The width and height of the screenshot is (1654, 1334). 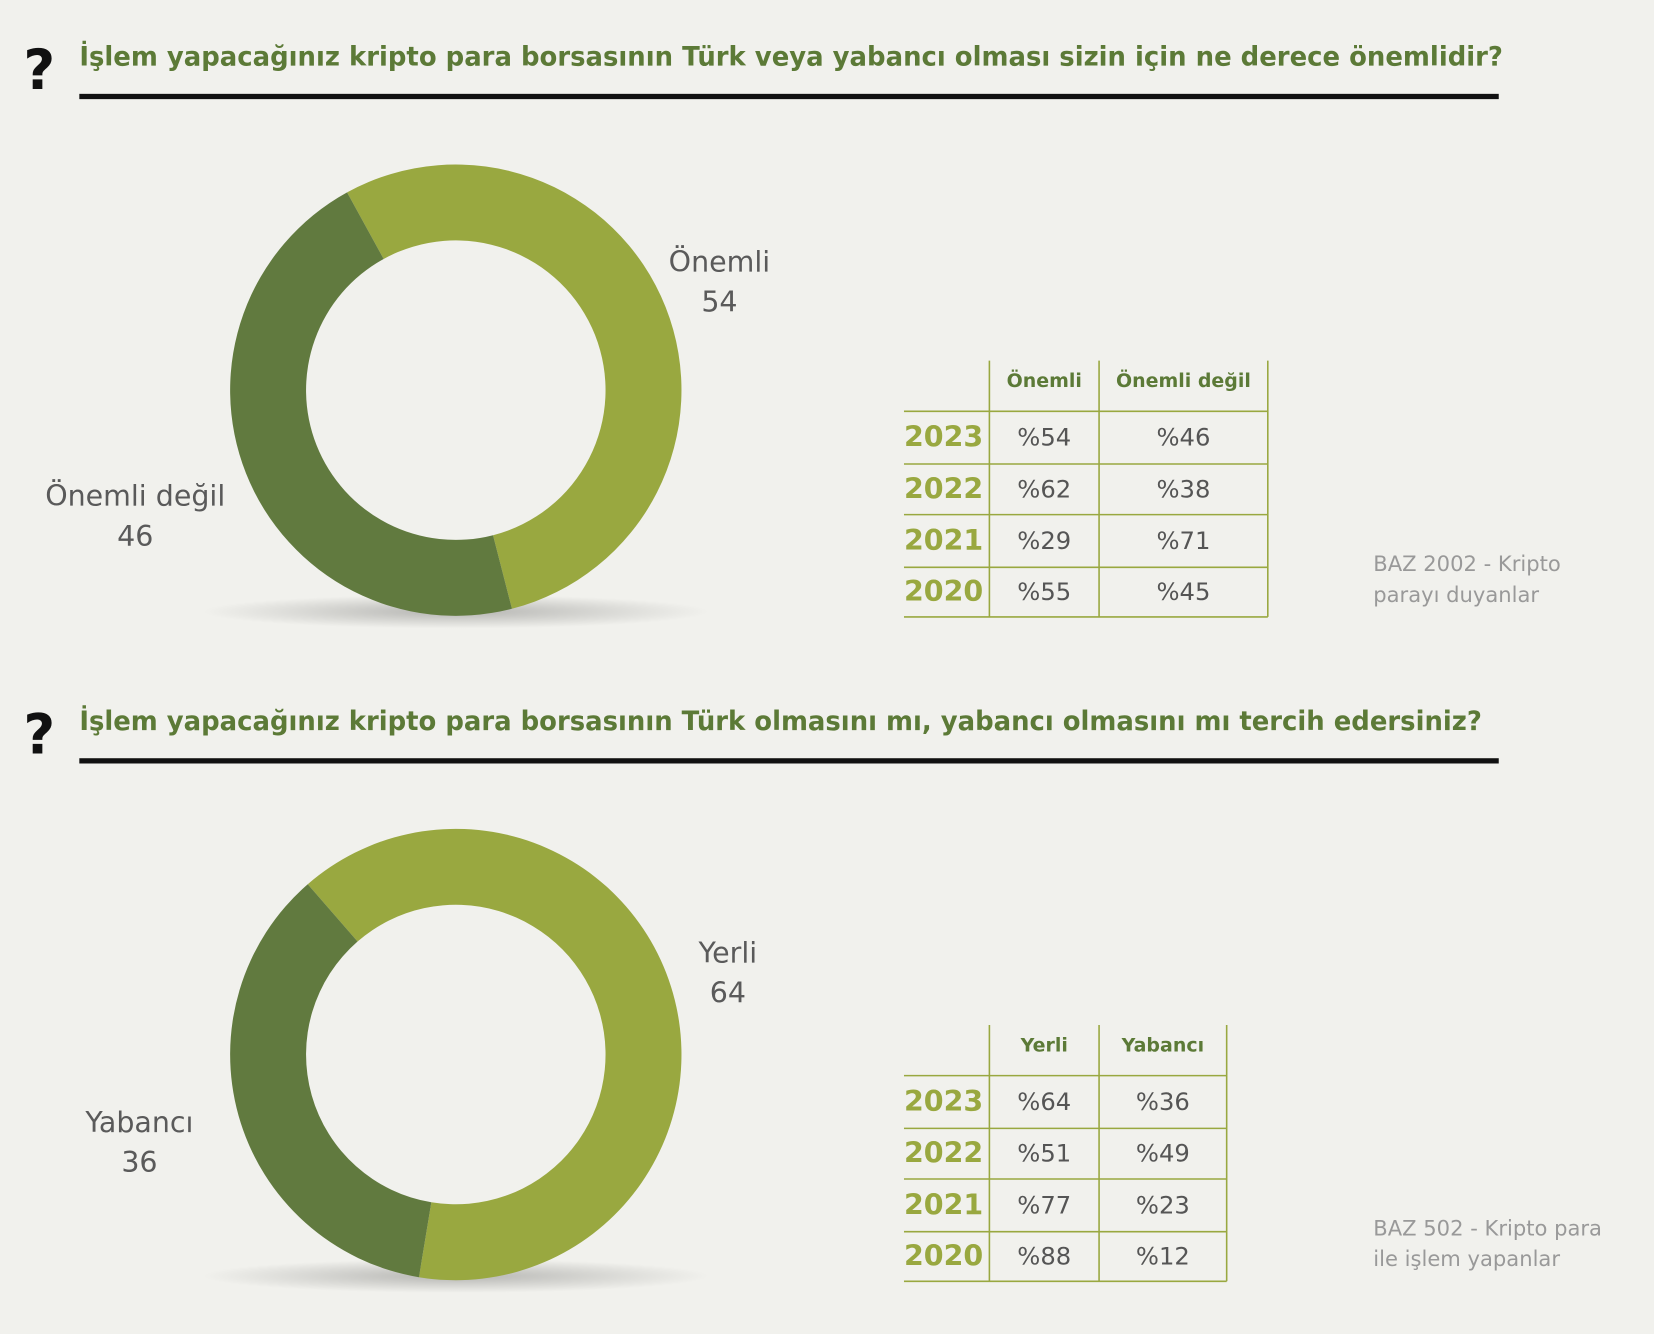 What do you see at coordinates (1044, 1204) in the screenshot?
I see `table-cell: %77` at bounding box center [1044, 1204].